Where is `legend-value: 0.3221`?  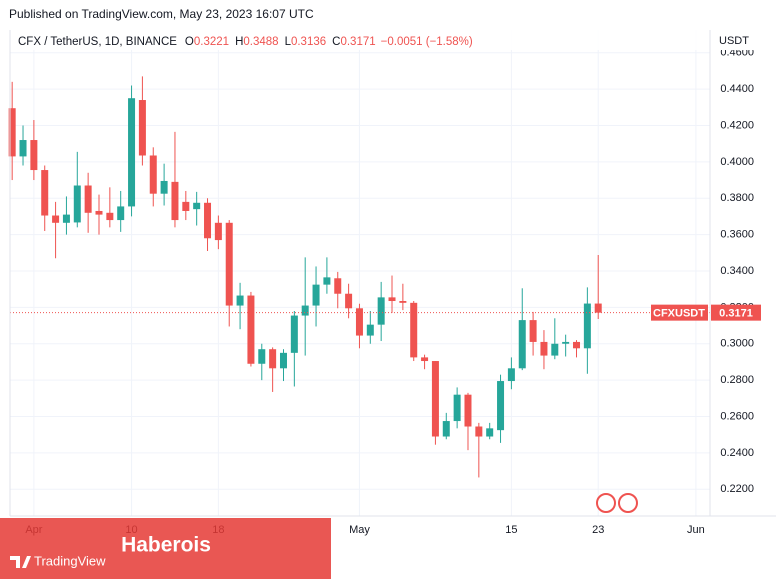
legend-value: 0.3221 is located at coordinates (211, 42).